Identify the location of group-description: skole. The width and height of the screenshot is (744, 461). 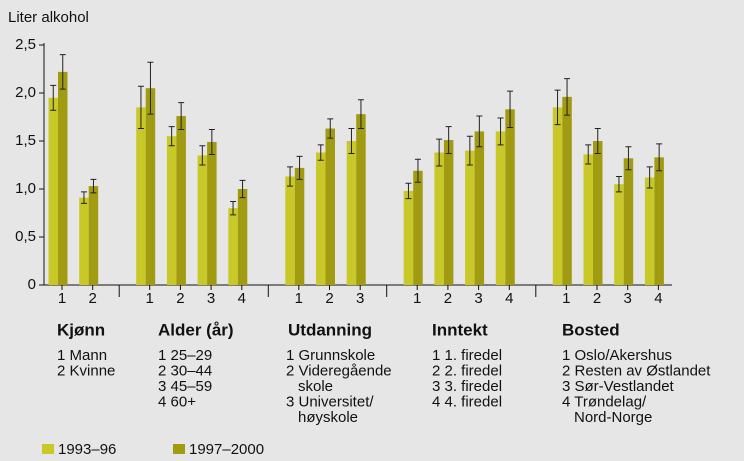
(315, 386).